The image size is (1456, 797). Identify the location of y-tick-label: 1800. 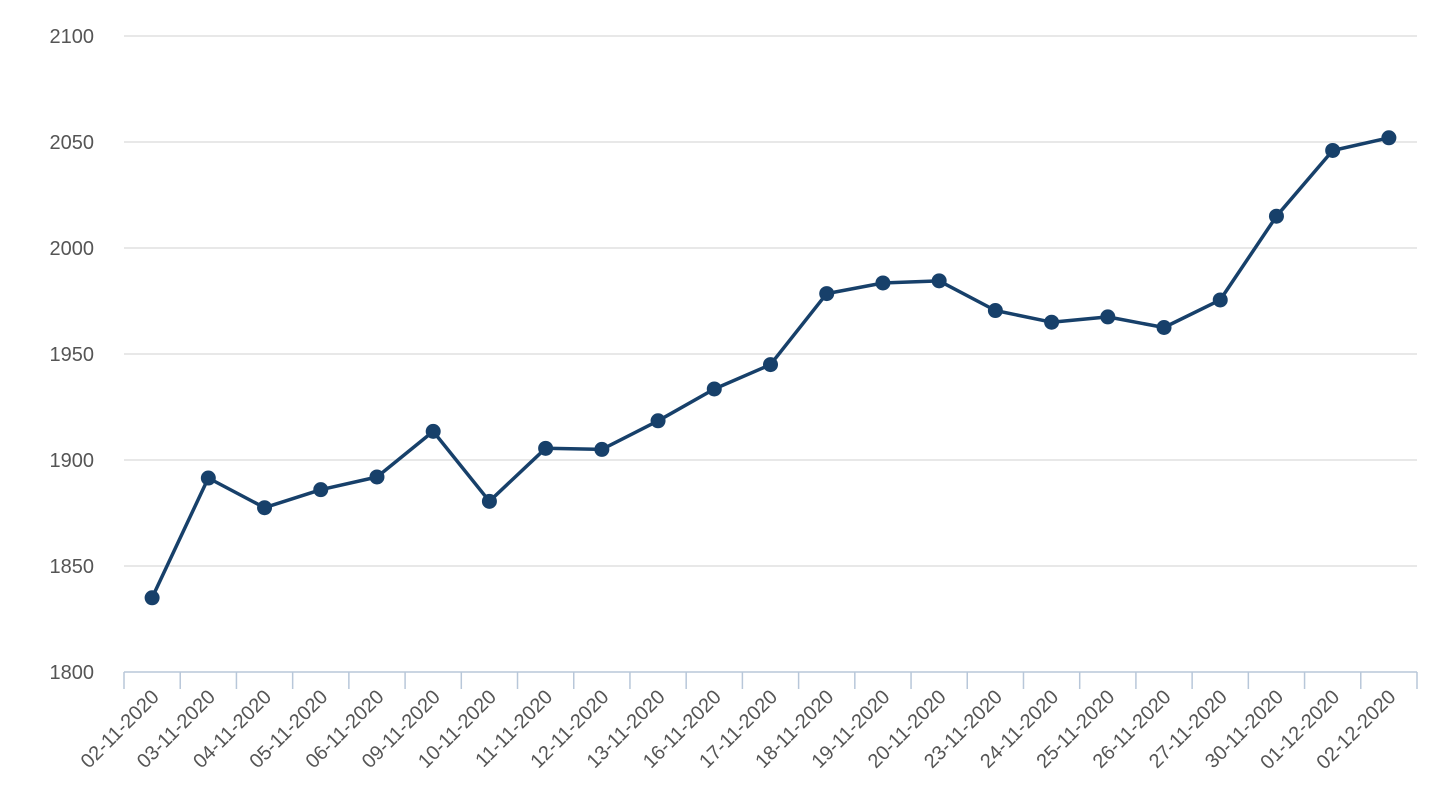
(72, 673).